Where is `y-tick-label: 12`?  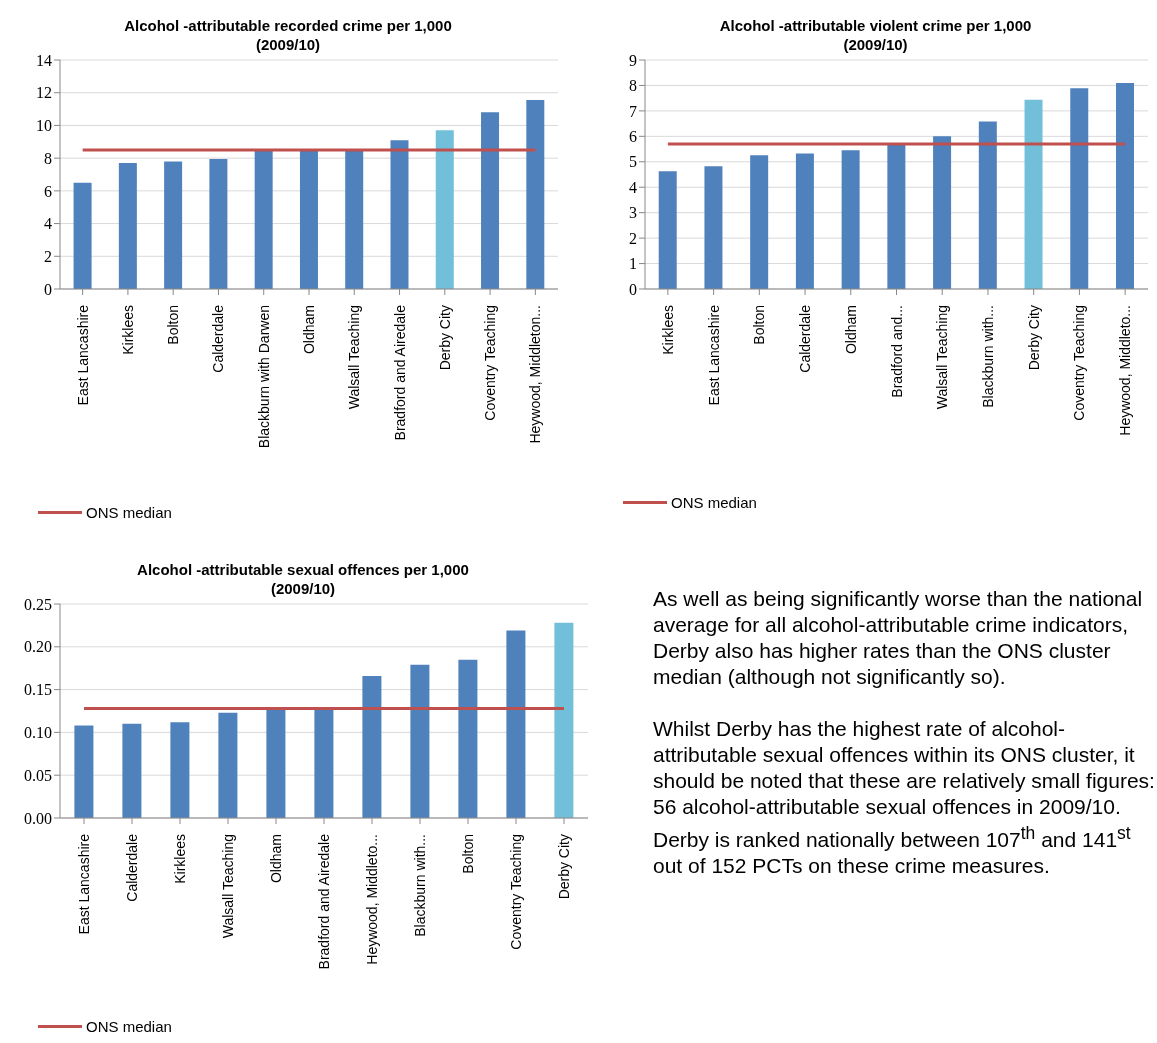
y-tick-label: 12 is located at coordinates (44, 93).